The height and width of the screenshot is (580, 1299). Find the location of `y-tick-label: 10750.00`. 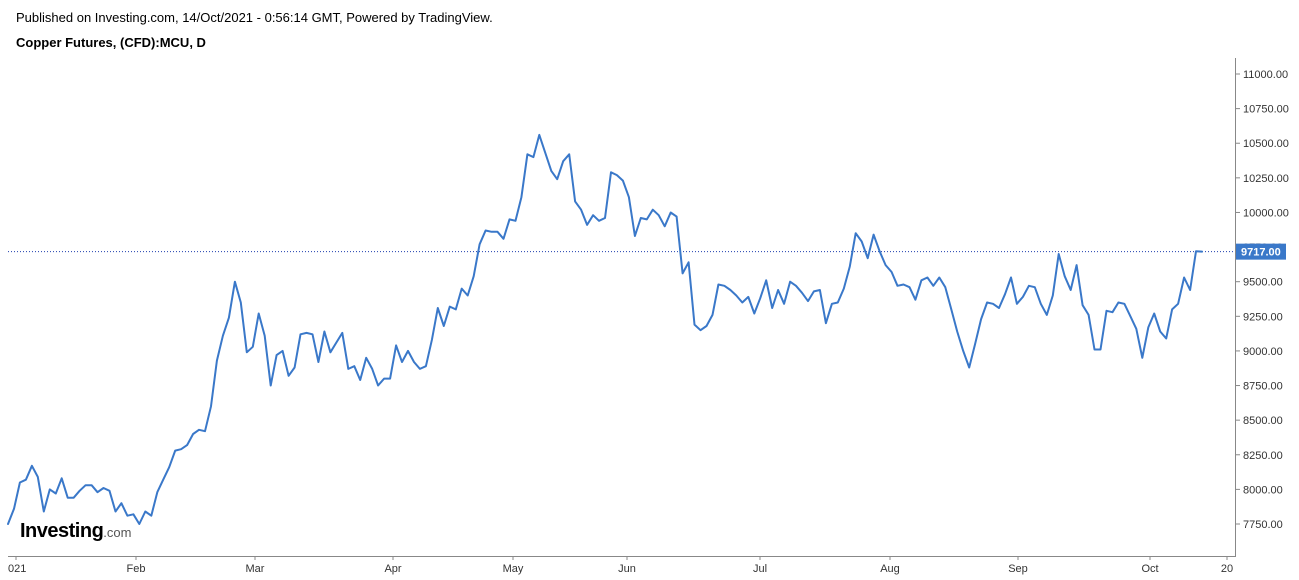

y-tick-label: 10750.00 is located at coordinates (1266, 110).